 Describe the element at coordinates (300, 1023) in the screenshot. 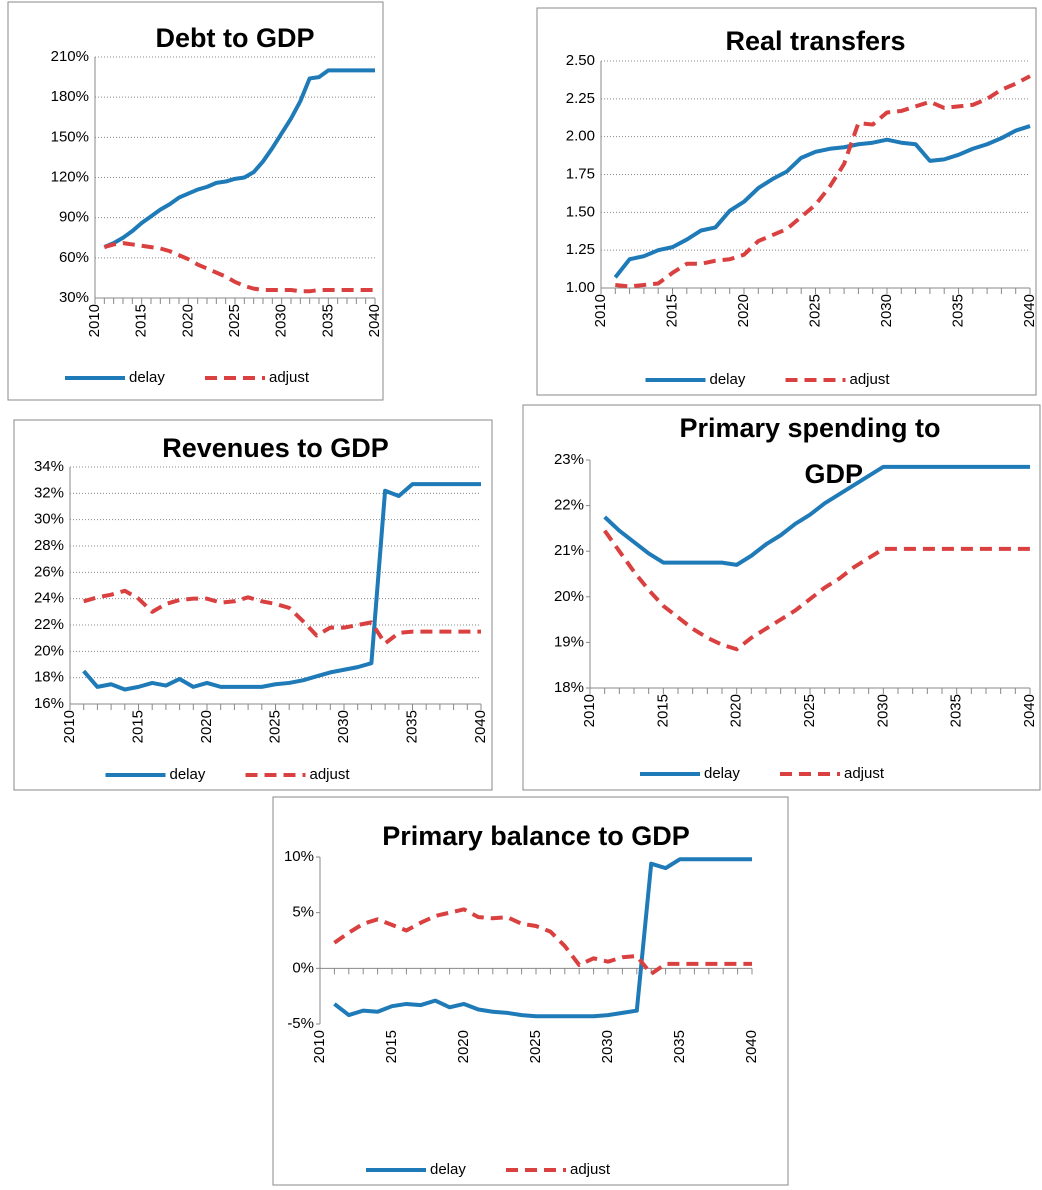

I see `y-tick-label: -5%` at that location.